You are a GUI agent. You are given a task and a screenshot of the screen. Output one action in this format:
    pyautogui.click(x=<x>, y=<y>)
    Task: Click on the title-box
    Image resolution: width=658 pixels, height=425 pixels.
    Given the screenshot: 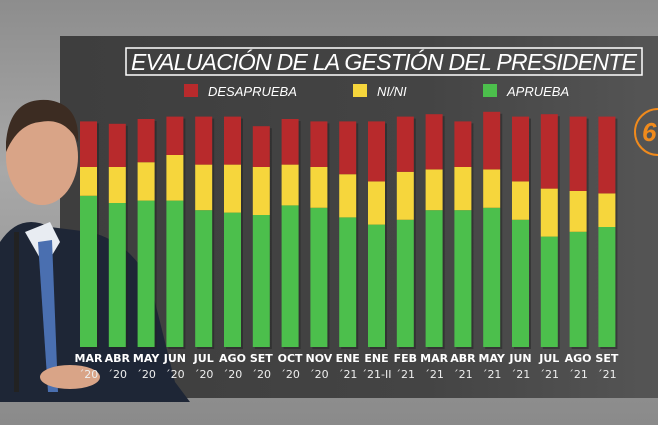 What is the action you would take?
    pyautogui.click(x=384, y=61)
    